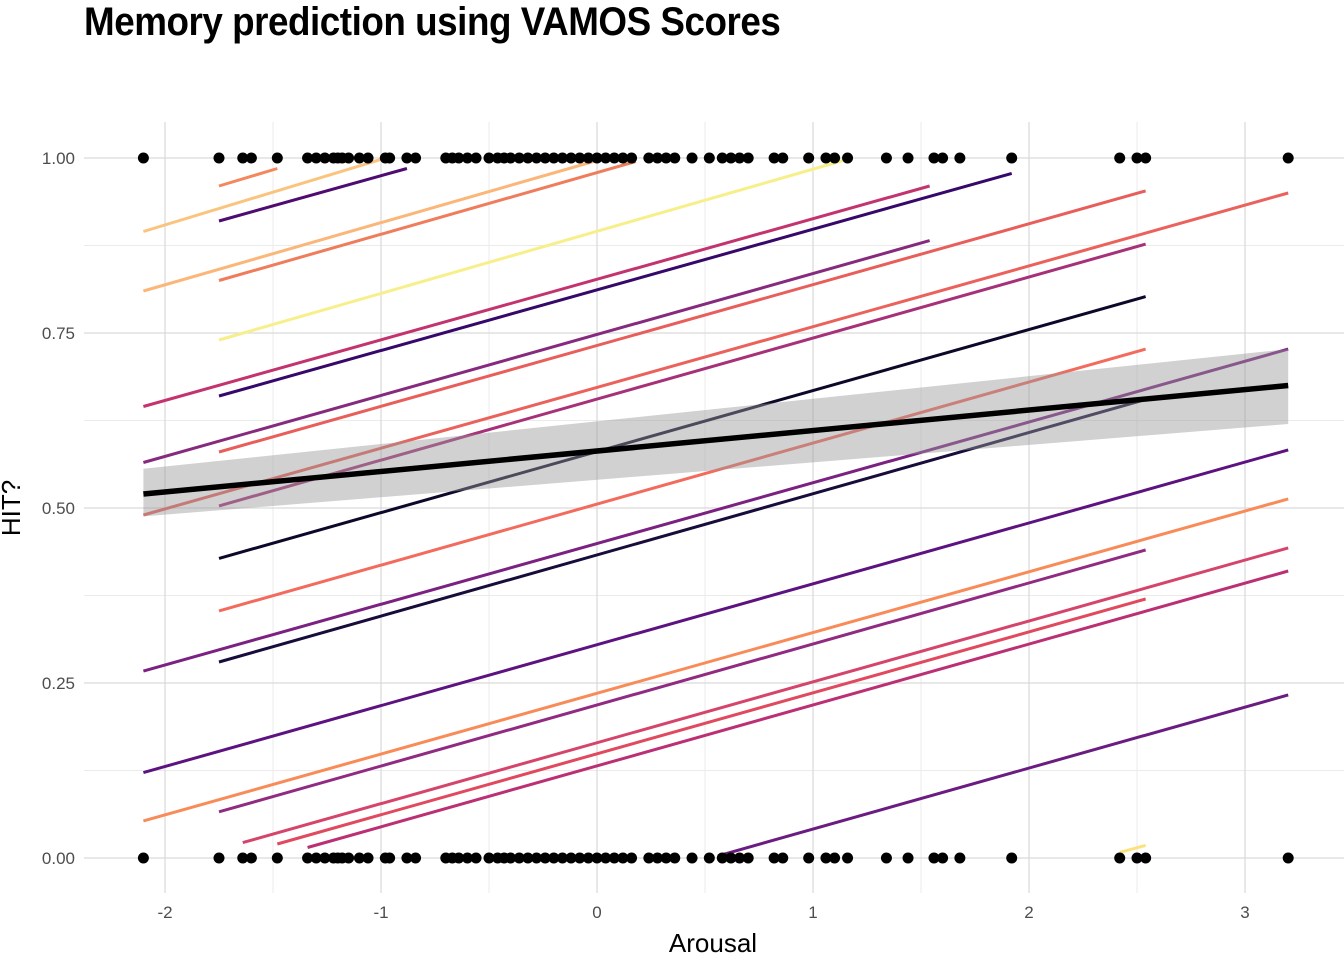  I want to click on confidence-band, so click(716, 433).